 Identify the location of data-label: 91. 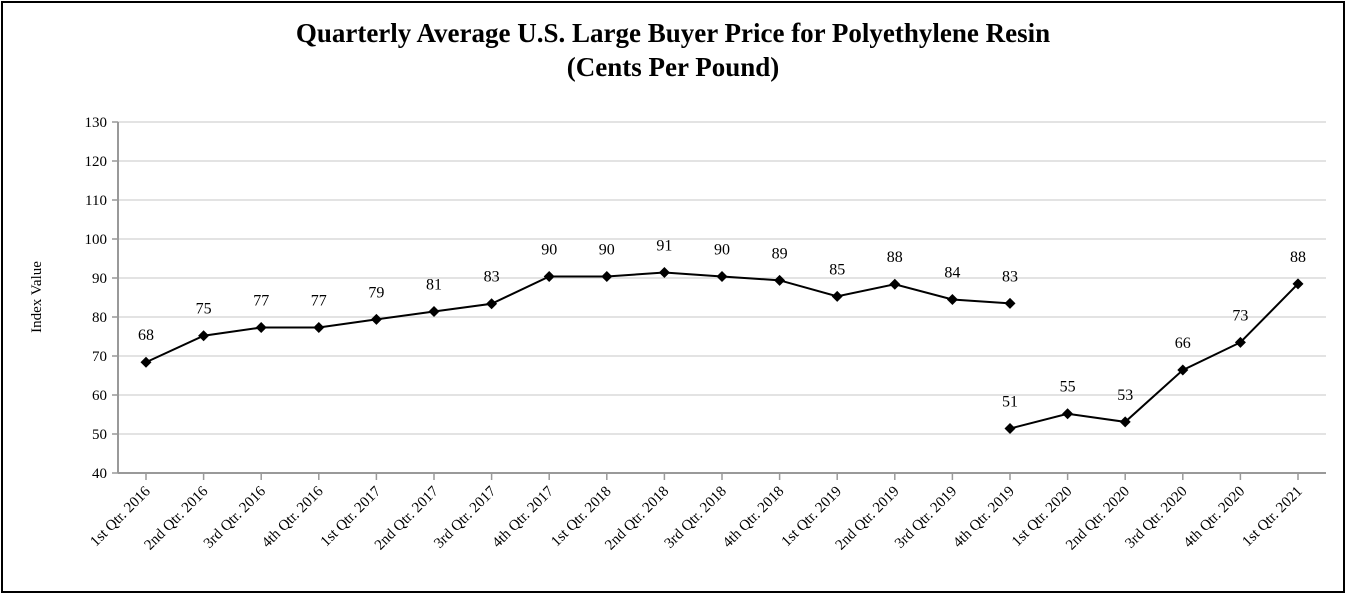
(664, 246).